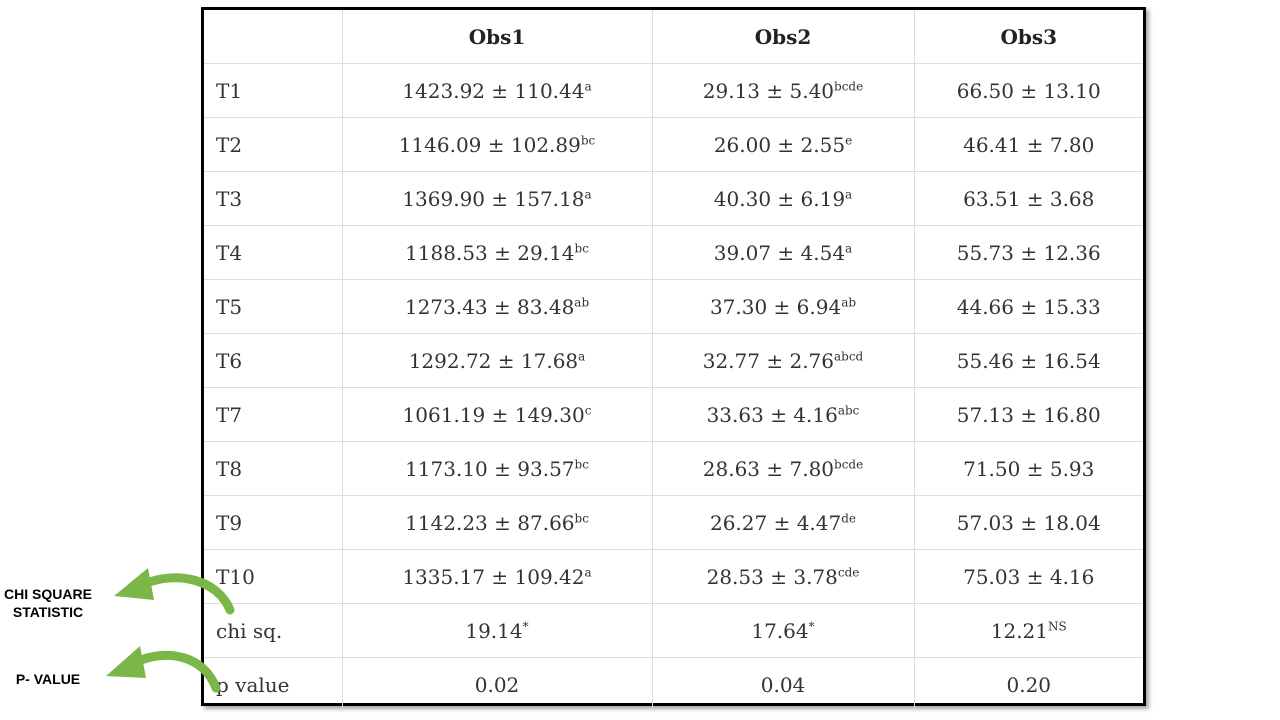 This screenshot has width=1280, height=720. I want to click on cell-value: 46.41 ± 7.80, so click(1029, 144).